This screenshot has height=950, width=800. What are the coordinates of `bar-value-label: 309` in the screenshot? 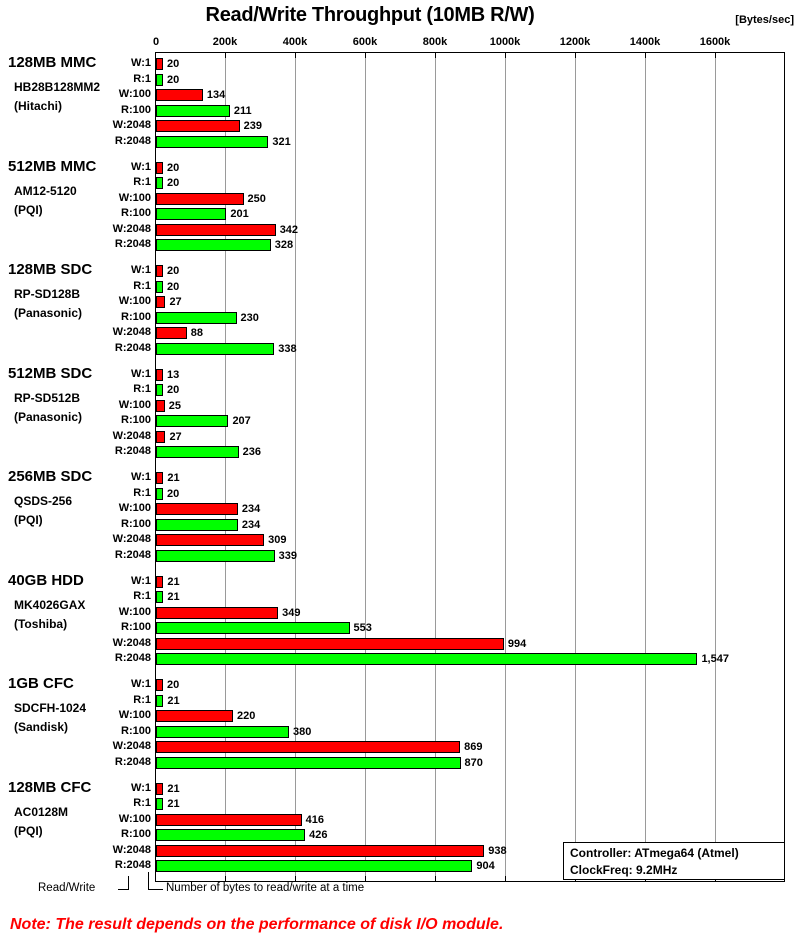 It's located at (277, 540).